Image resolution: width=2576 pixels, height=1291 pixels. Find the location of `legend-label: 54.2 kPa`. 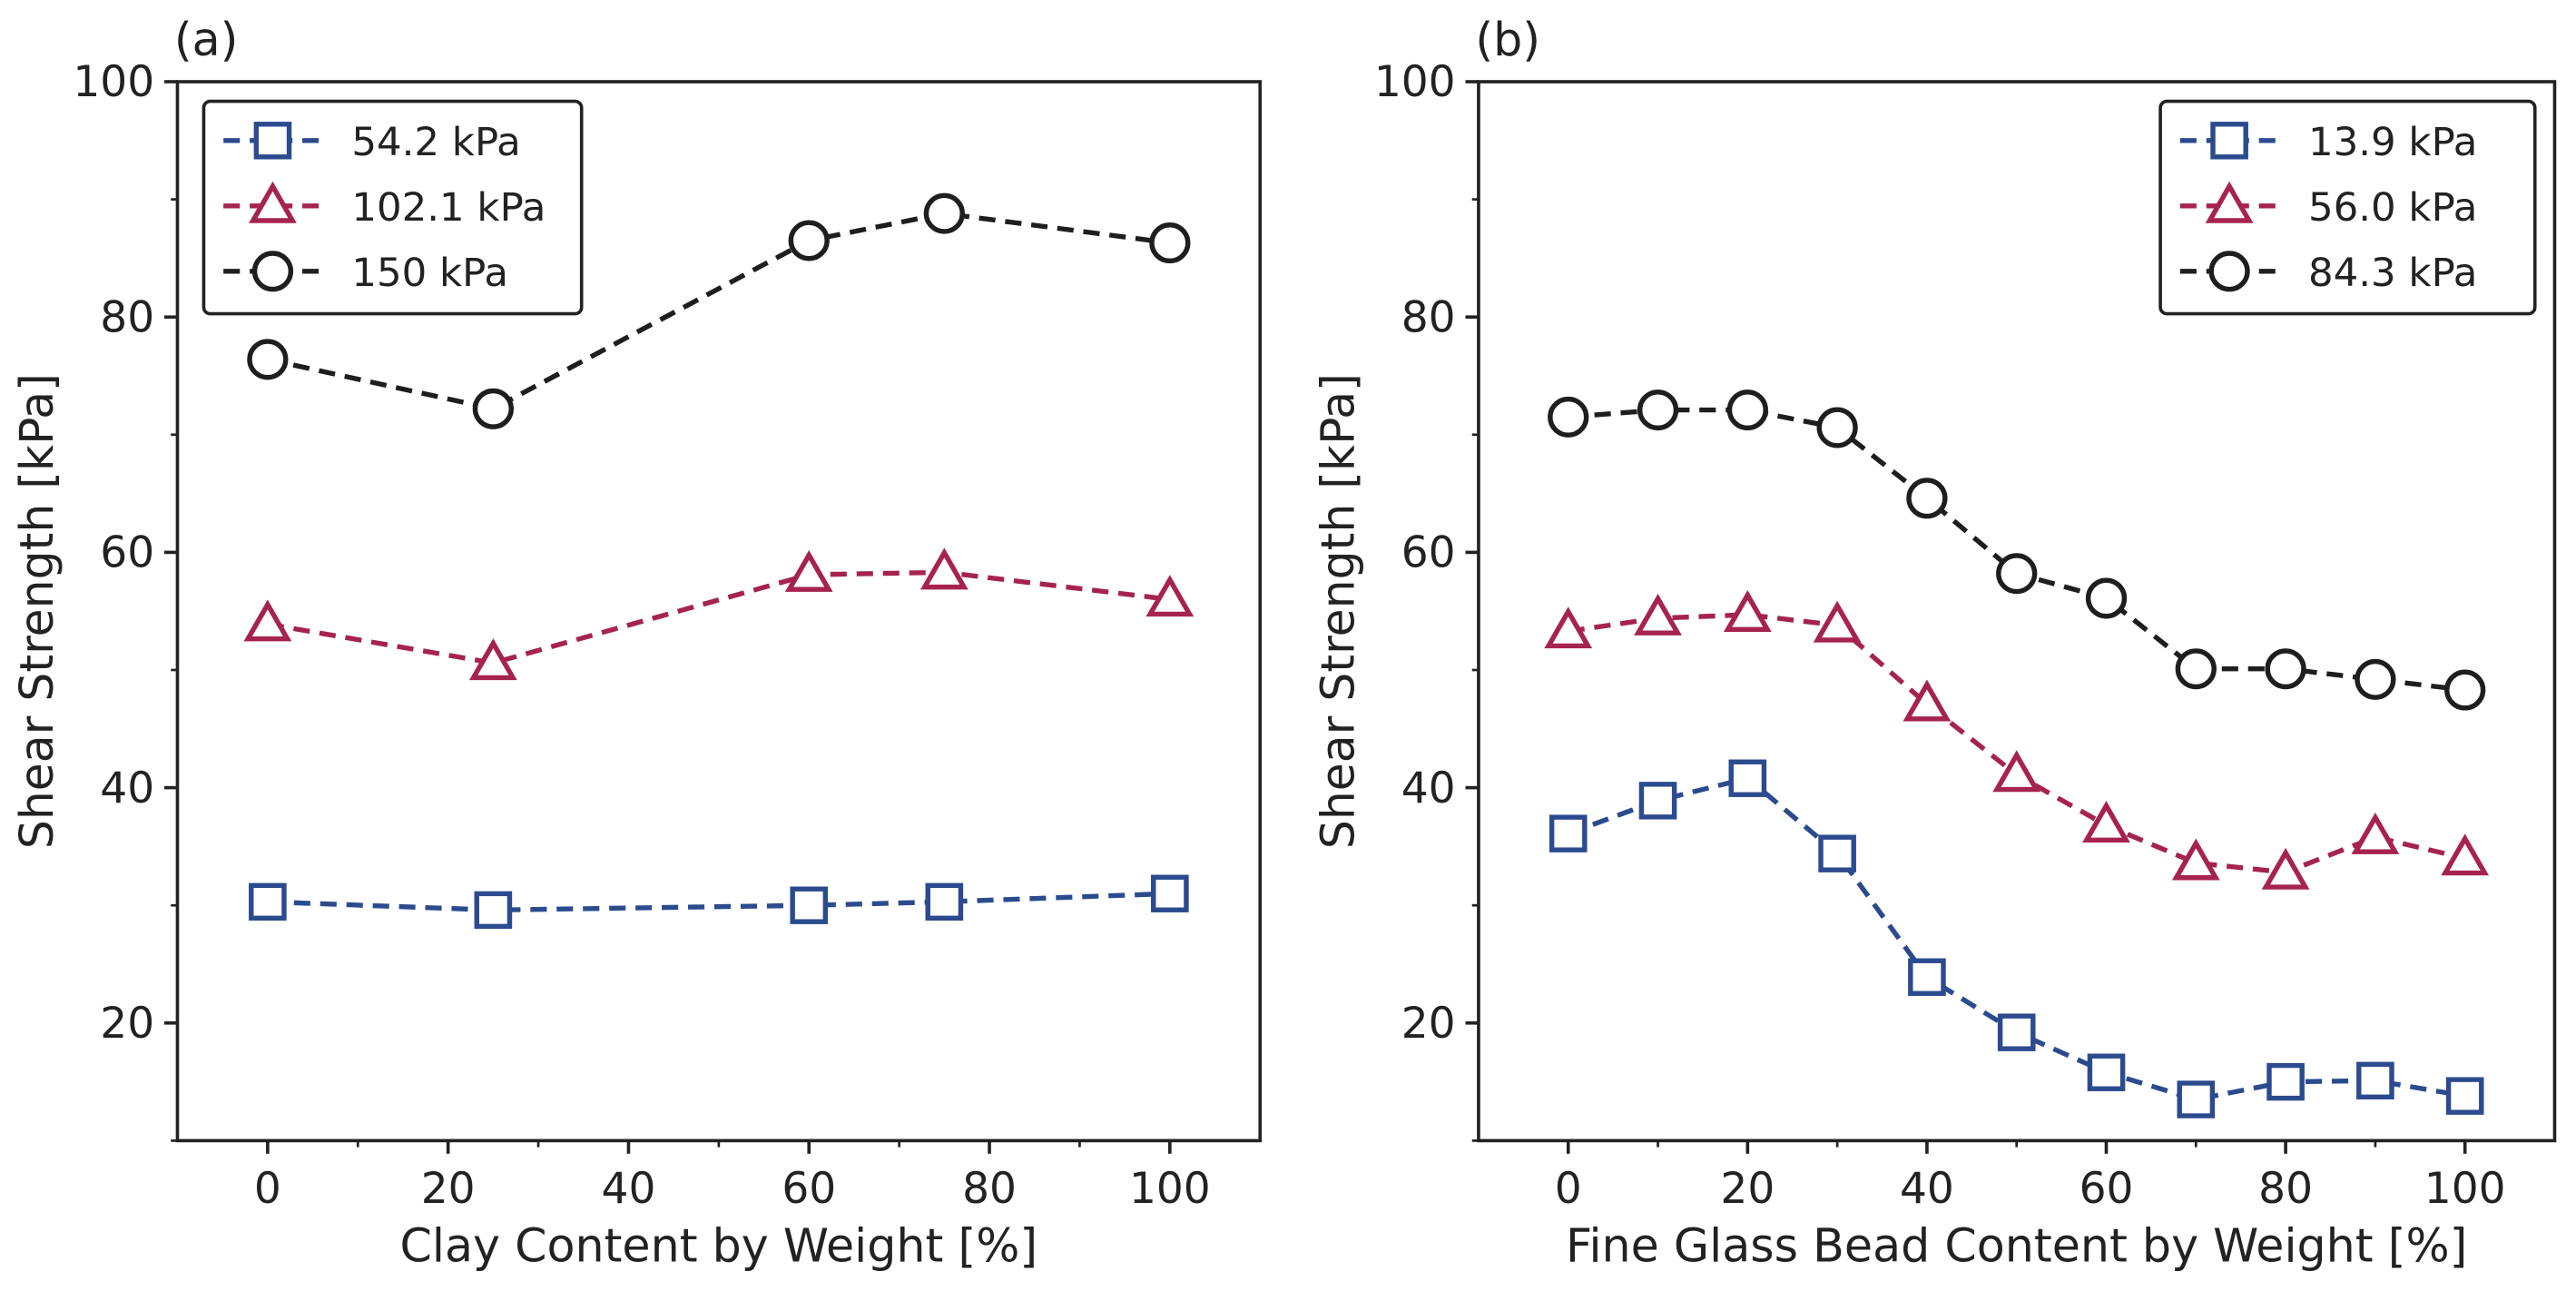

legend-label: 54.2 kPa is located at coordinates (435, 143).